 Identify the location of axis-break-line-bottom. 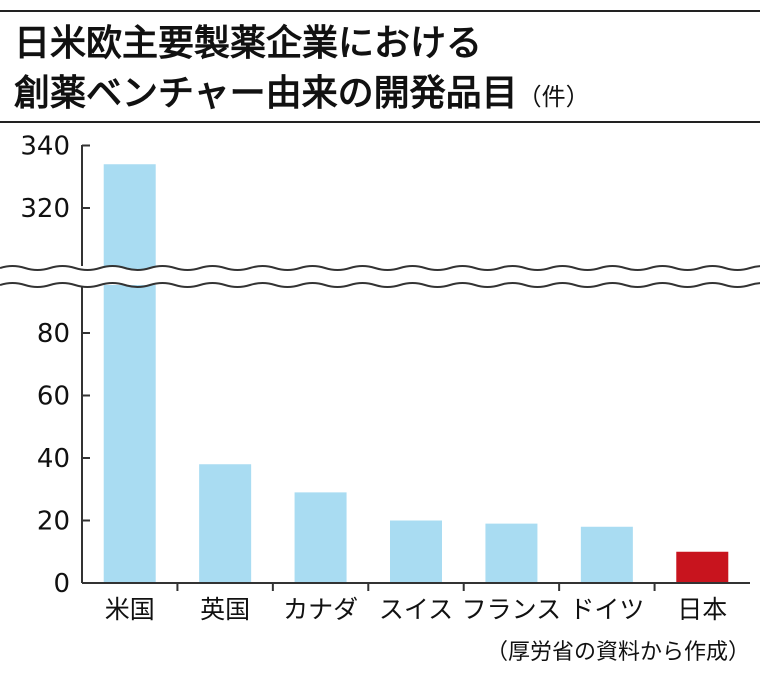
(380, 285).